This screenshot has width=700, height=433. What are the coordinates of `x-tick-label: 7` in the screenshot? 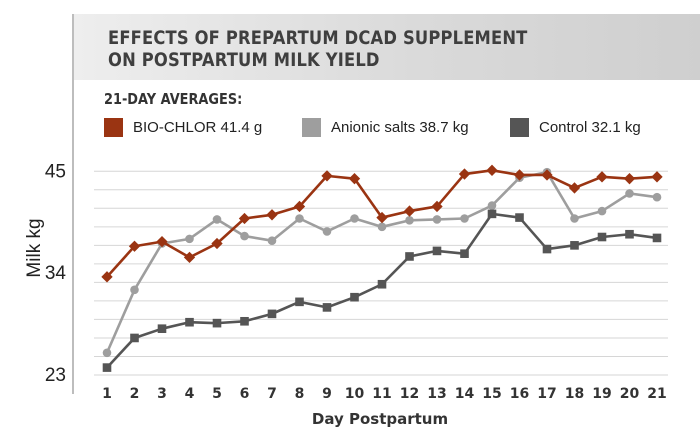 It's located at (272, 394).